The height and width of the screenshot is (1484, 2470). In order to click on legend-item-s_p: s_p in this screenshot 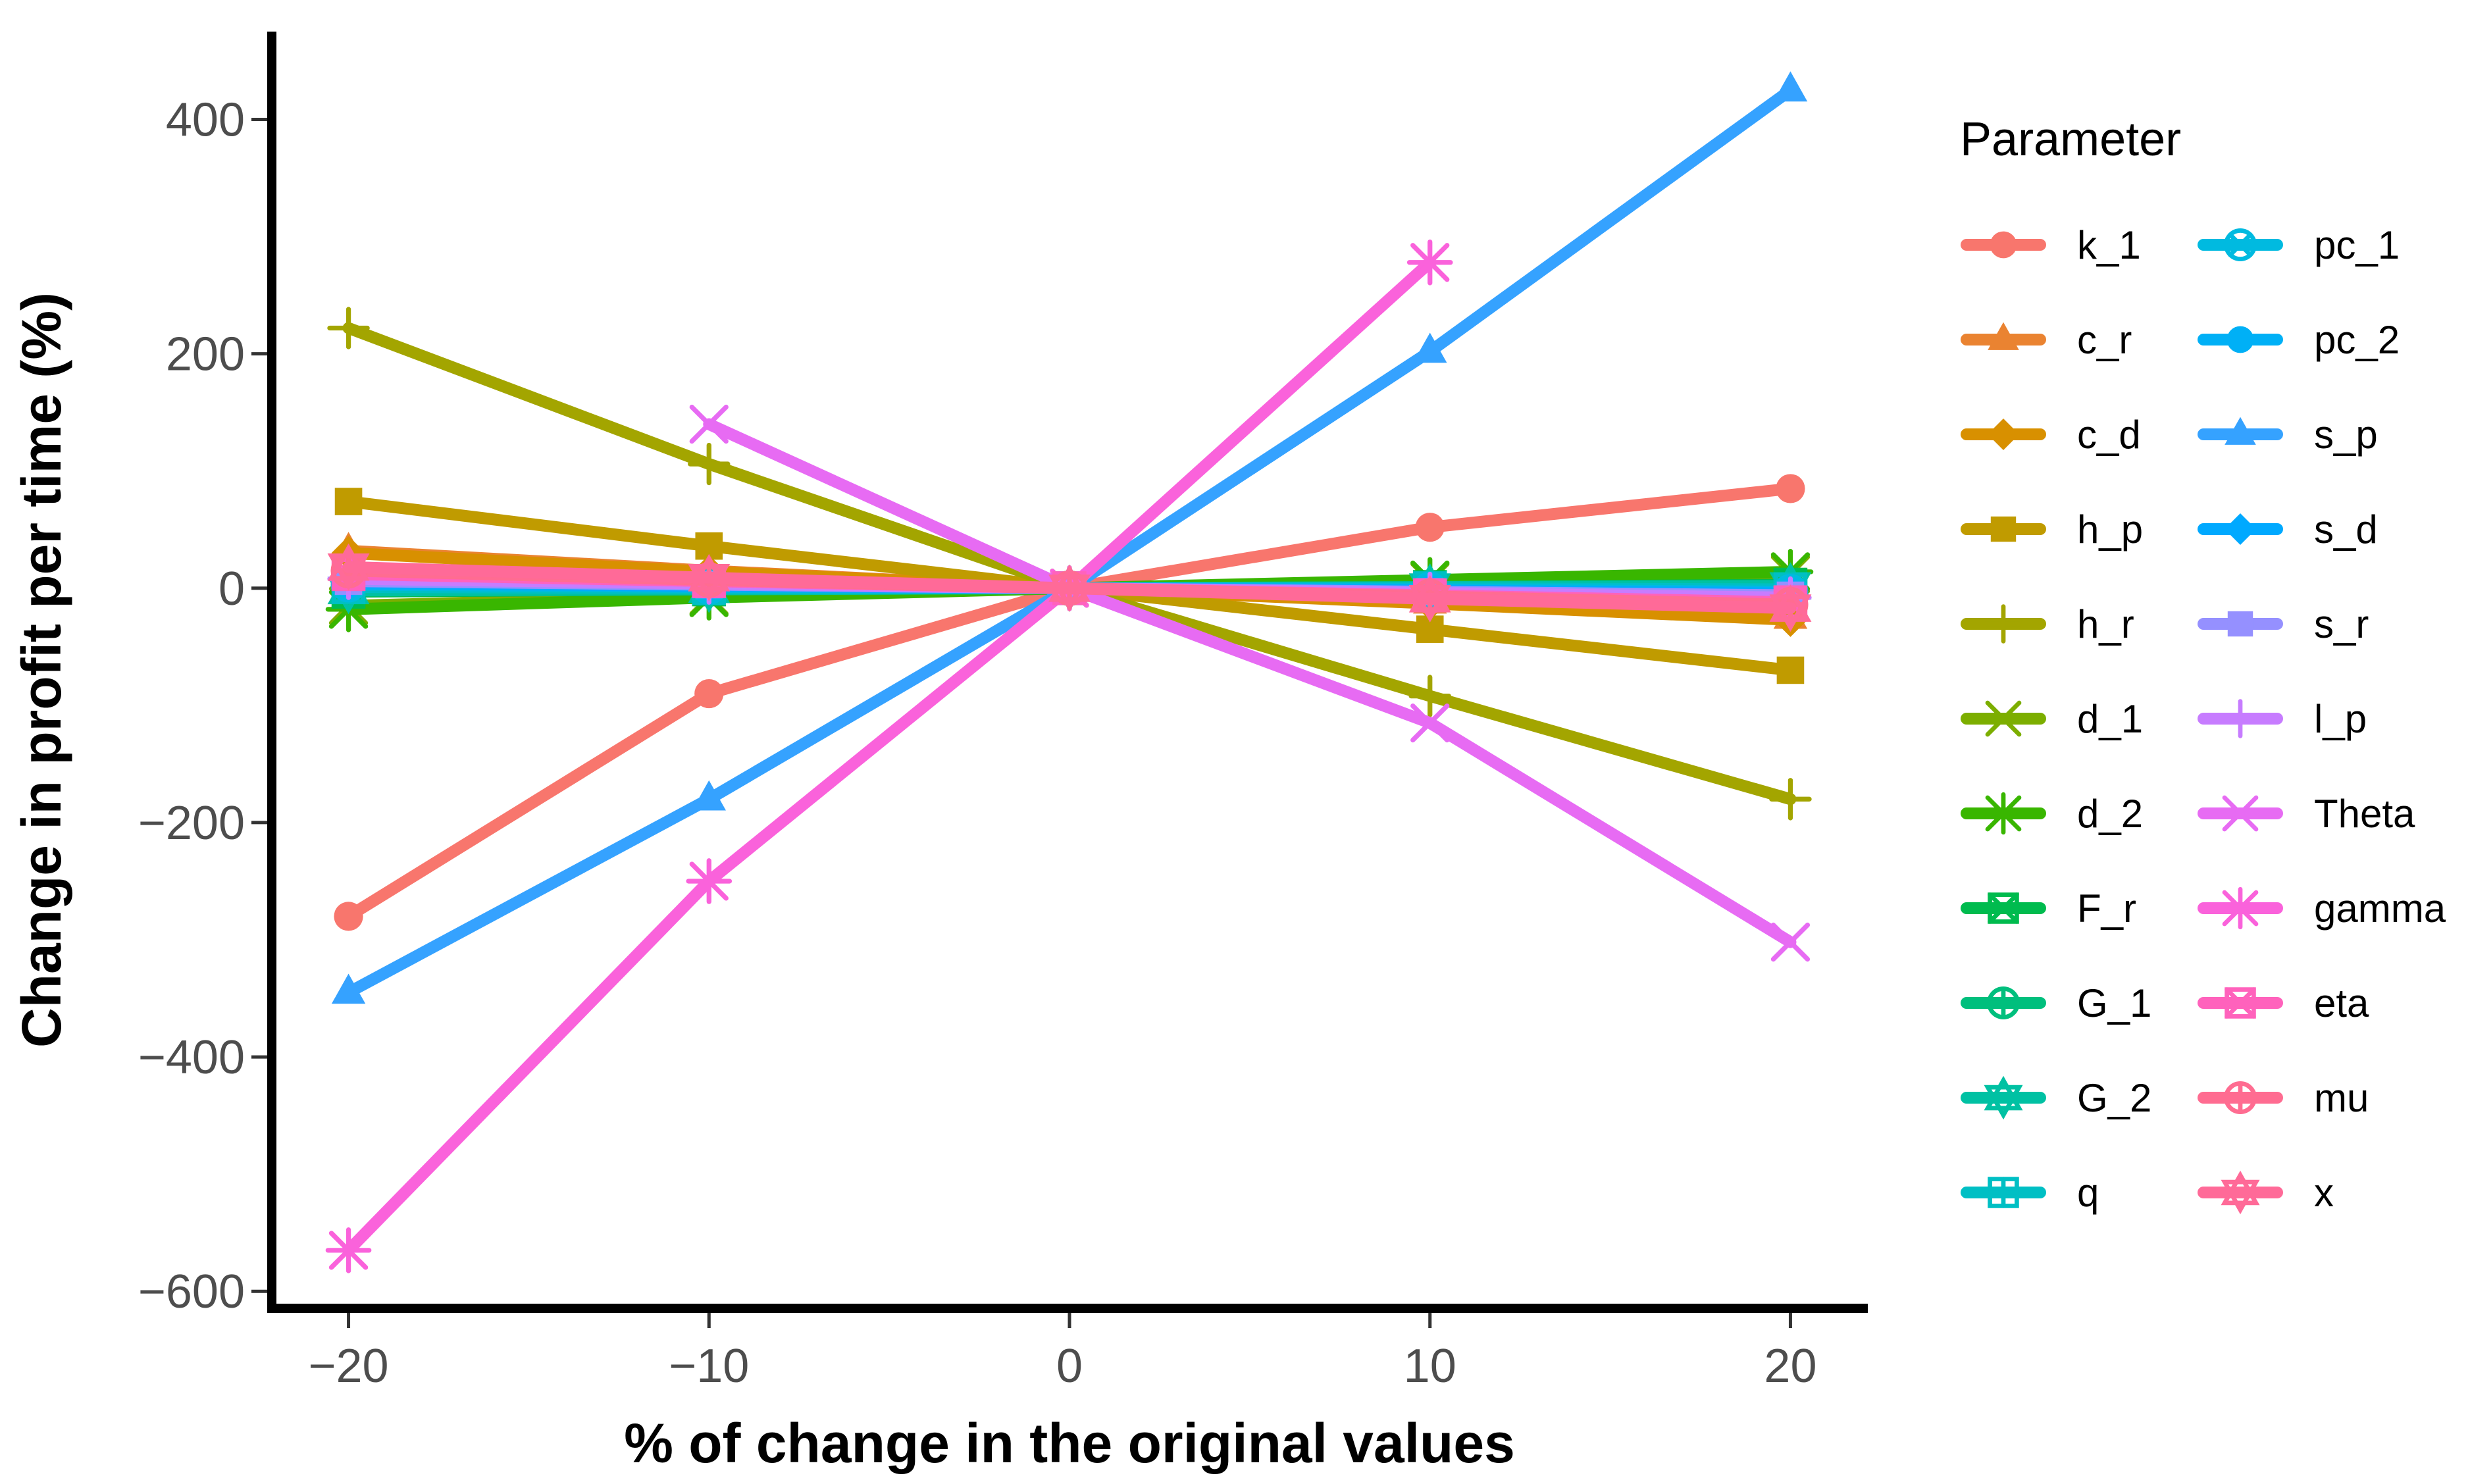, I will do `click(2288, 435)`.